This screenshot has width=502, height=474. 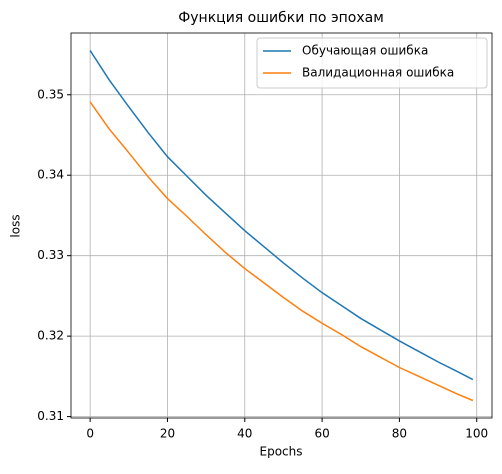 What do you see at coordinates (50, 255) in the screenshot?
I see `y-tick-label: 0.33` at bounding box center [50, 255].